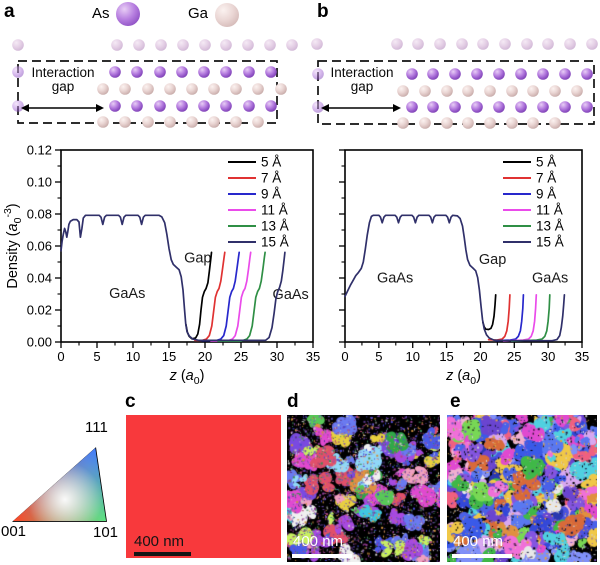 The image size is (600, 565). I want to click on arrowhead-left-icon, so click(325, 108).